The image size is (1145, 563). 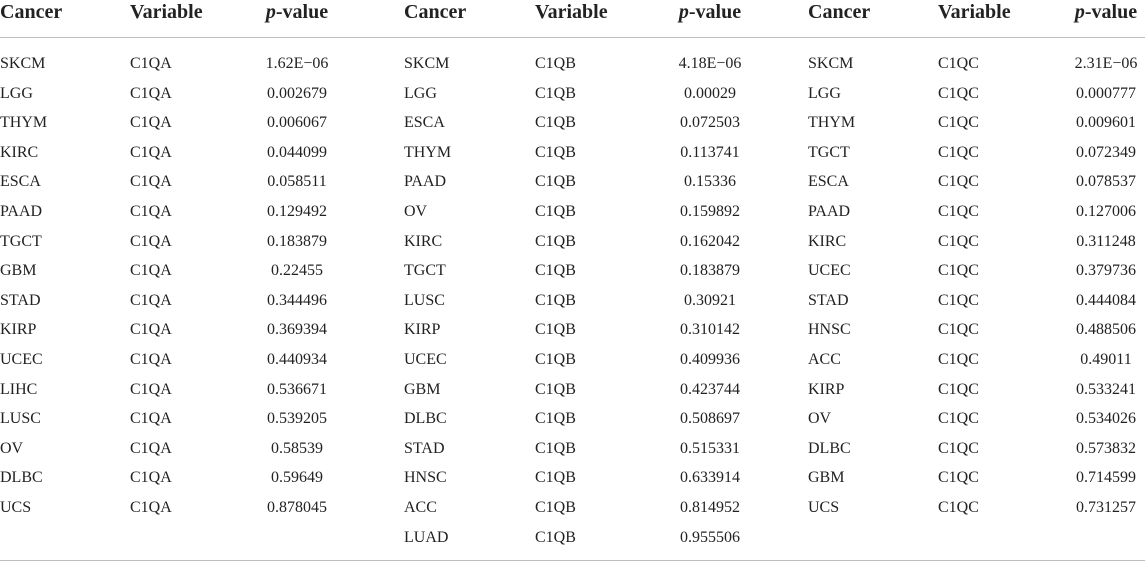 I want to click on cancer-cell: KIRC, so click(x=423, y=241).